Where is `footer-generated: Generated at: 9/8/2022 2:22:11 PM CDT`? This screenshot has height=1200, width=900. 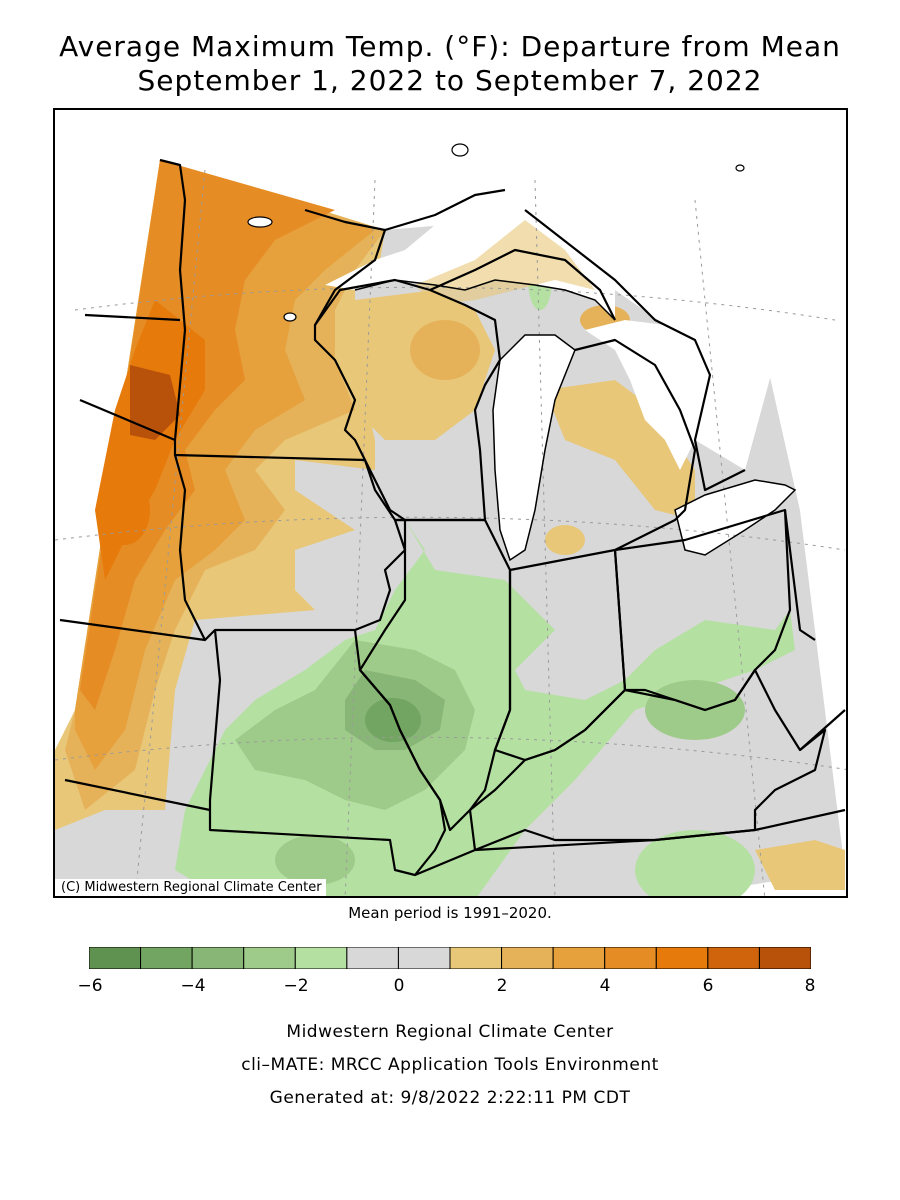
footer-generated: Generated at: 9/8/2022 2:22:11 PM CDT is located at coordinates (450, 1098).